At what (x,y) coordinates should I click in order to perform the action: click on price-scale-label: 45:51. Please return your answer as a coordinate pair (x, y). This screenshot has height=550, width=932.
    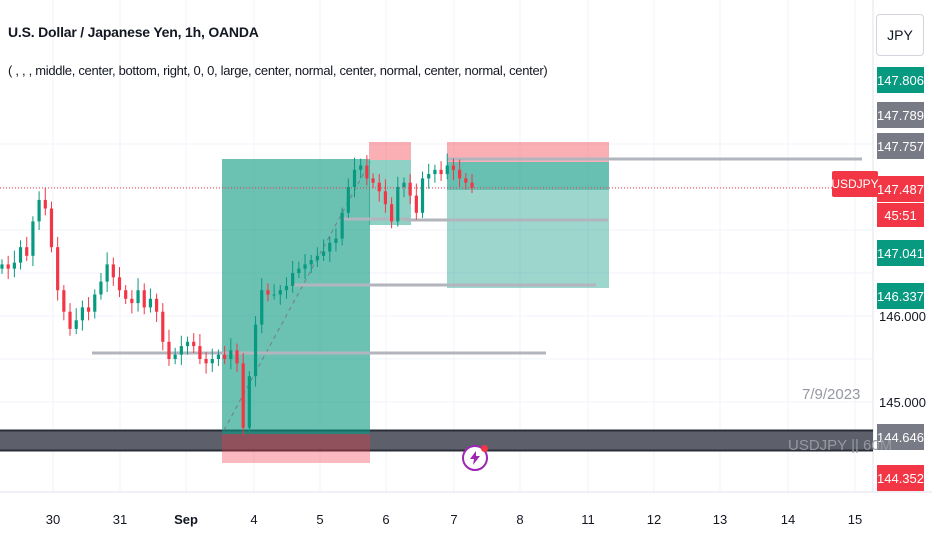
    Looking at the image, I should click on (900, 215).